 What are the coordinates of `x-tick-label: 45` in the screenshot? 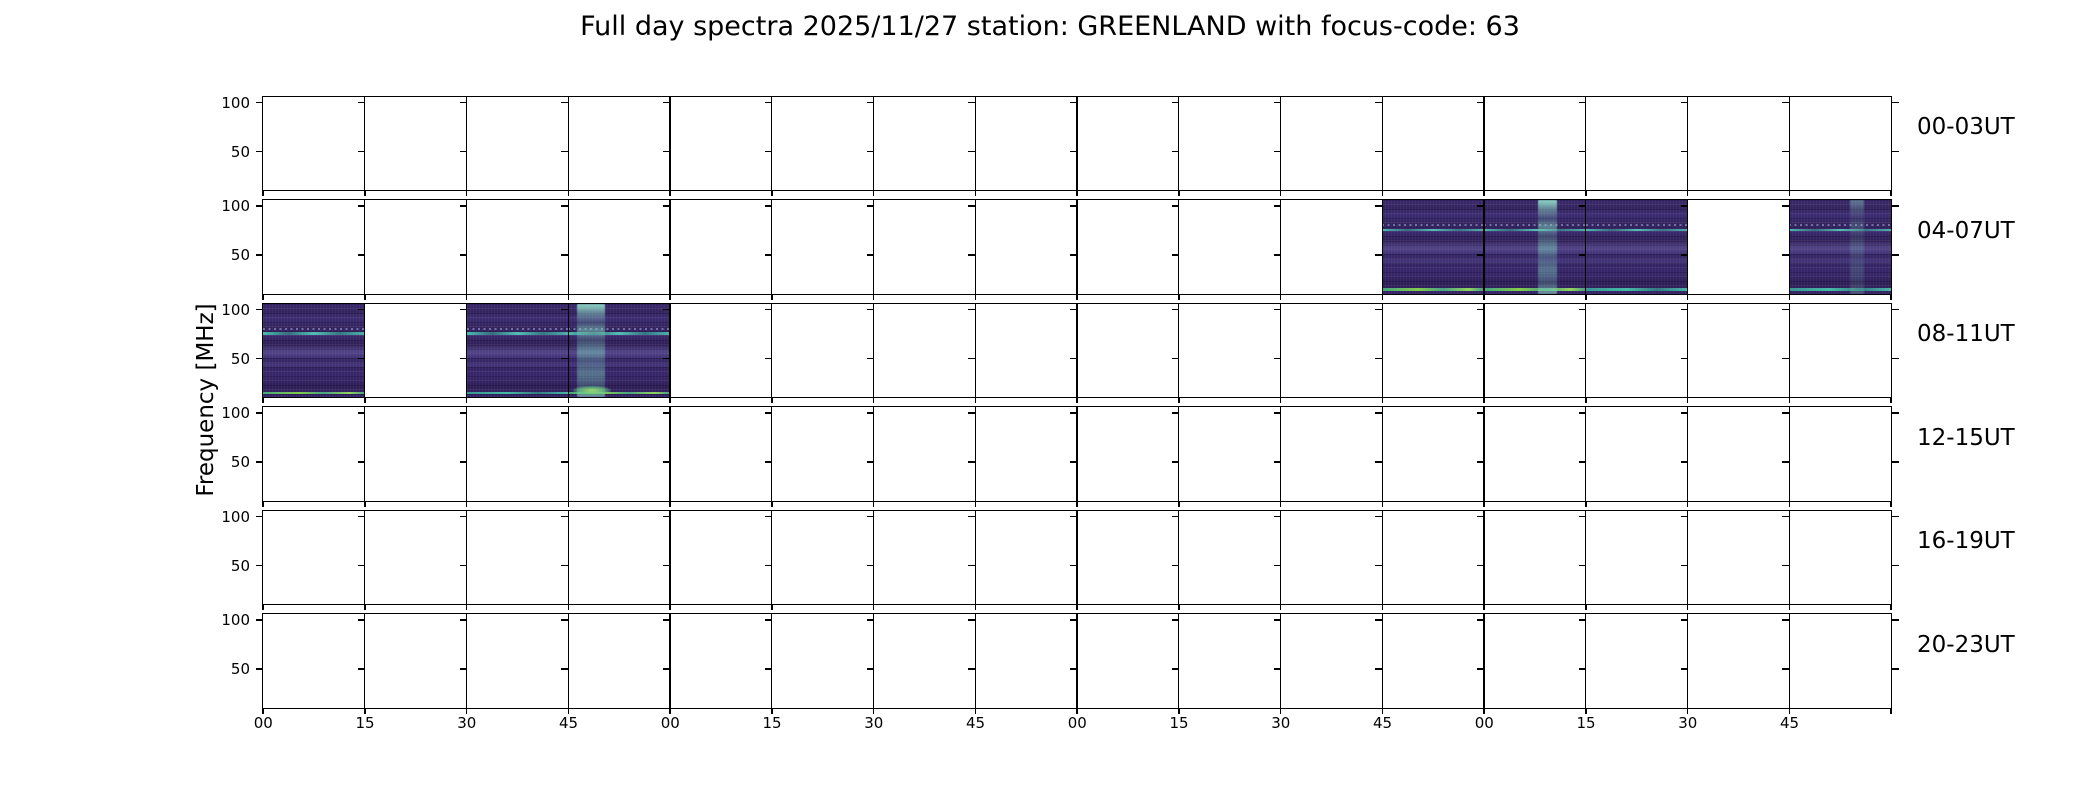 It's located at (1383, 723).